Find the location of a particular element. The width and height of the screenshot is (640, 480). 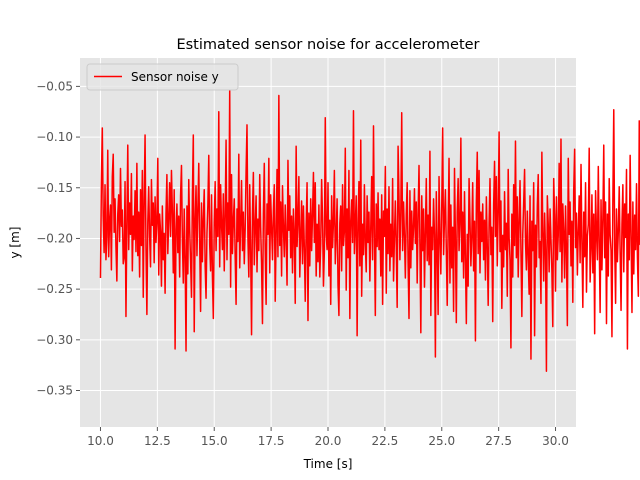

legend-box is located at coordinates (162, 77).